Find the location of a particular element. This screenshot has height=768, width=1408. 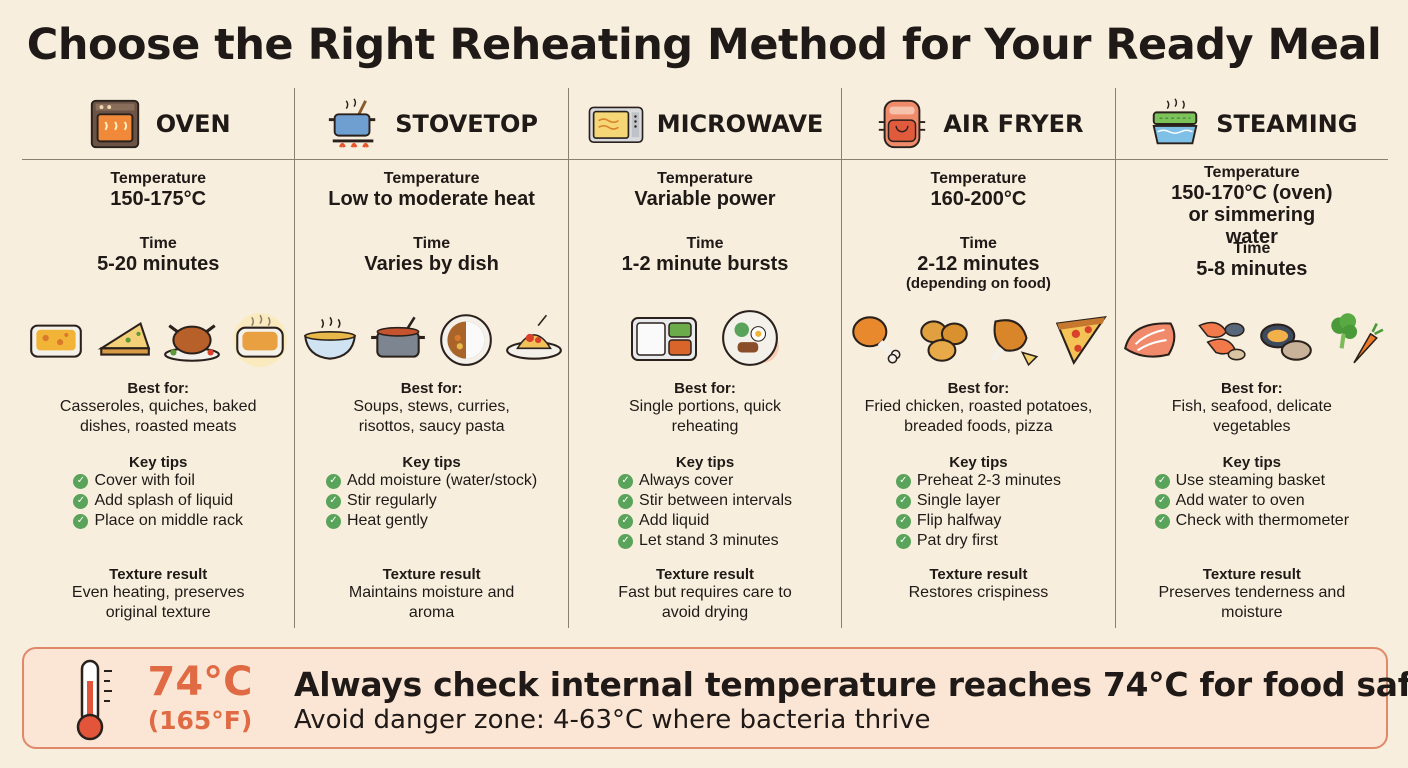

method-name: MICROWAVE is located at coordinates (740, 123).